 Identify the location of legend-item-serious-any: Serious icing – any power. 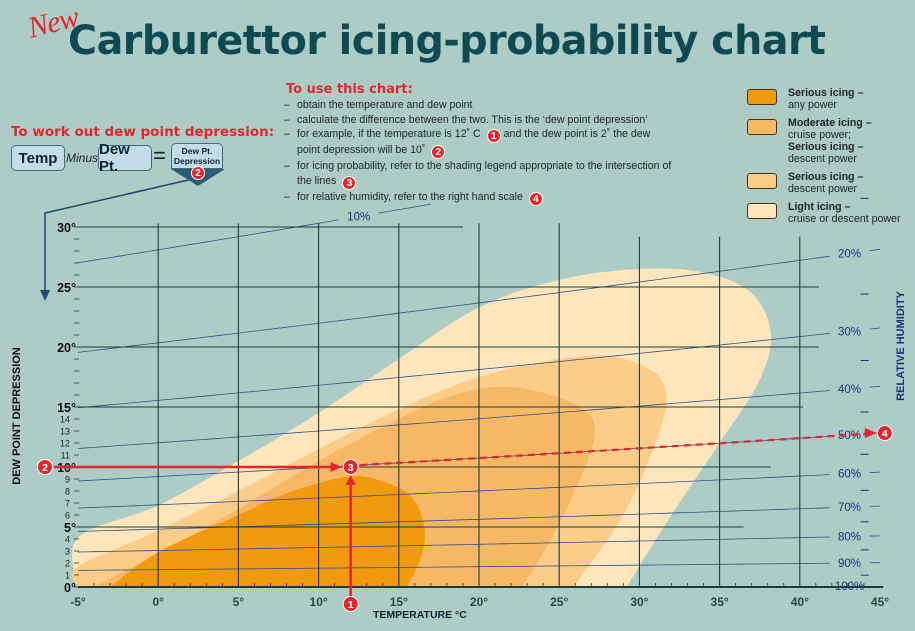
(822, 99).